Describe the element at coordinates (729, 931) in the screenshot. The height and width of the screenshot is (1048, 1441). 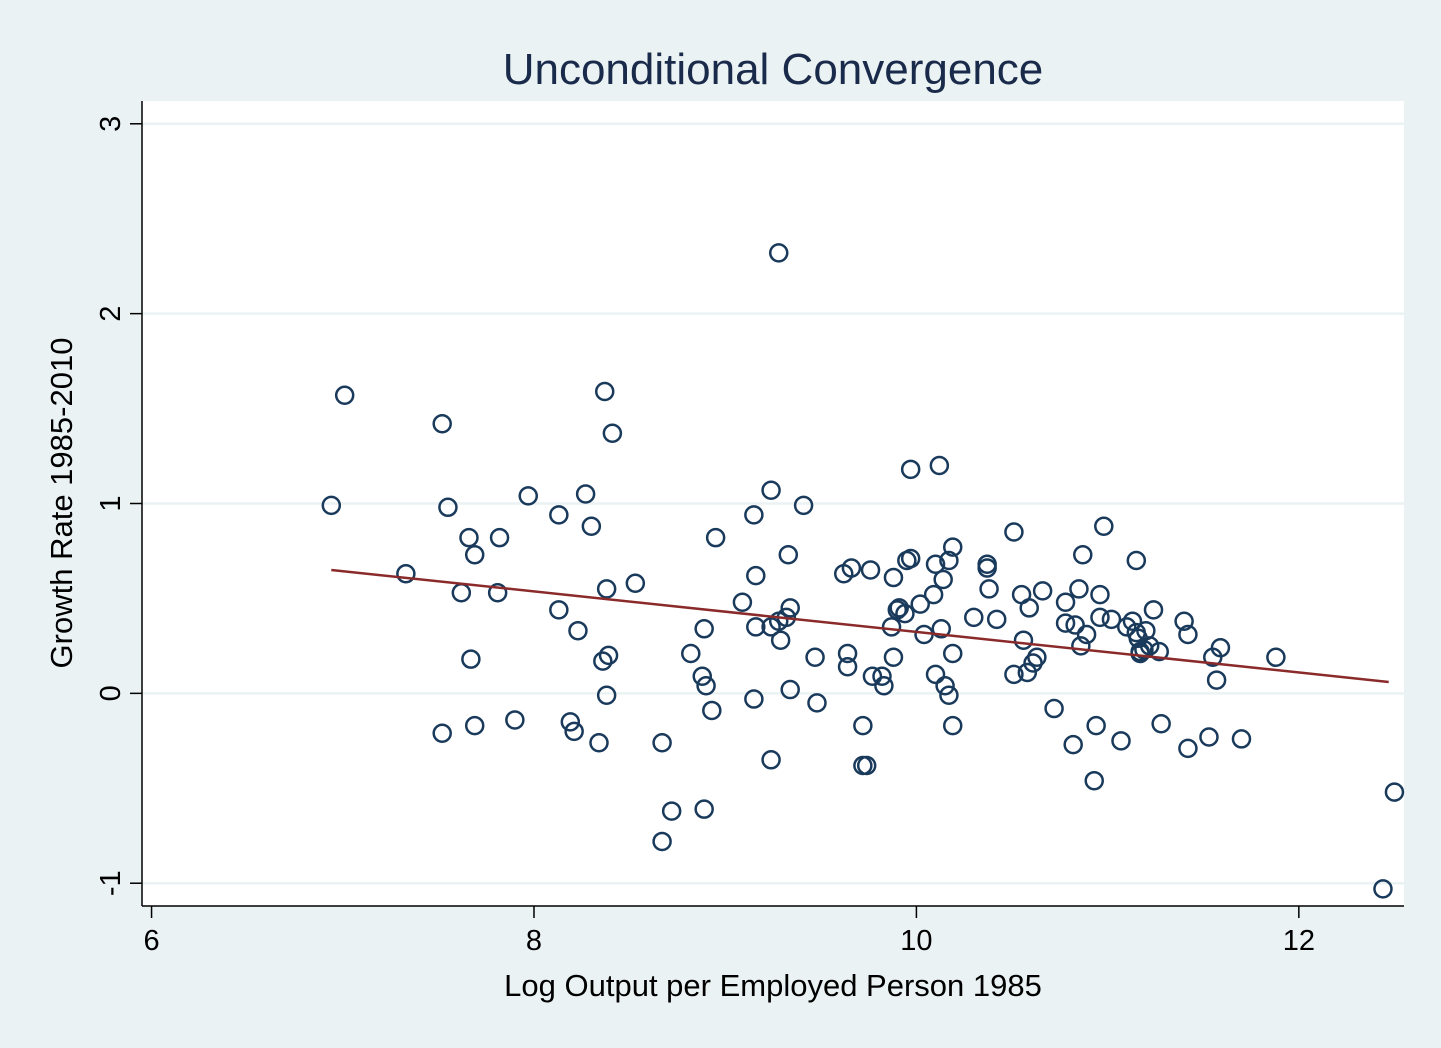
I see `x-ticks: 6 8 10 12` at that location.